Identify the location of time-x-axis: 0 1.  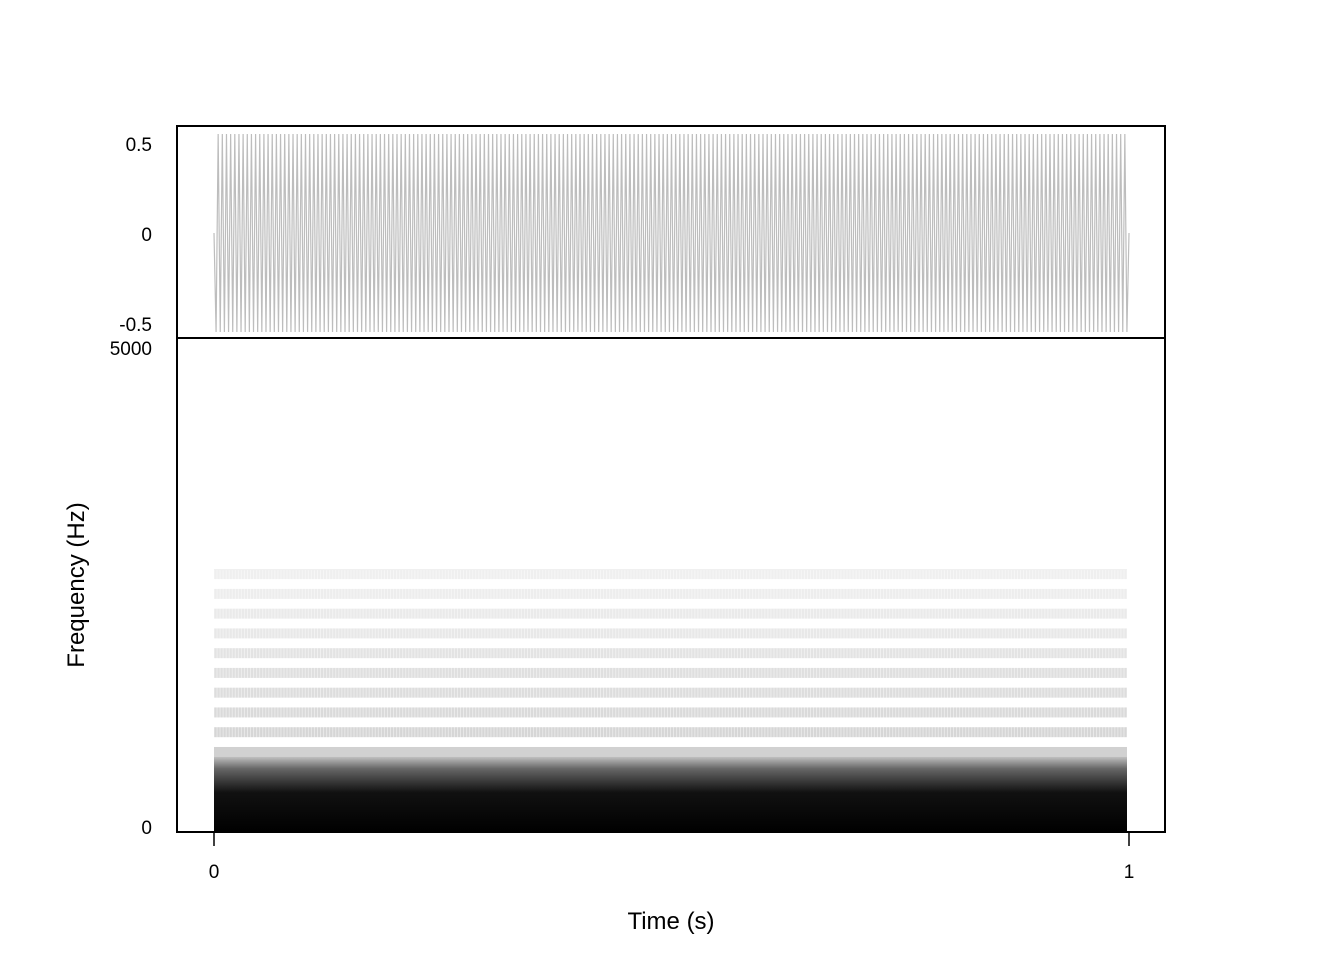
(672, 857).